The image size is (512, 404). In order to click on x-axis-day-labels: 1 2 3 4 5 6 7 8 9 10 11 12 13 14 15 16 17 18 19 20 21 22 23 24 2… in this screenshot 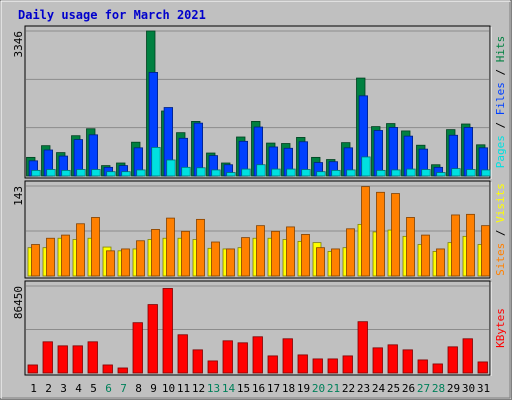, I will do `click(260, 388)`.